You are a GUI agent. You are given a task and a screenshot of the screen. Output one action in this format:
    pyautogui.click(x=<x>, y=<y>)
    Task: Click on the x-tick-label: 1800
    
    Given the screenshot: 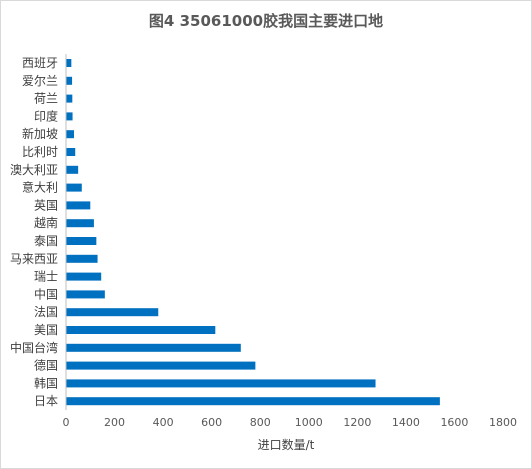 What is the action you would take?
    pyautogui.click(x=503, y=422)
    